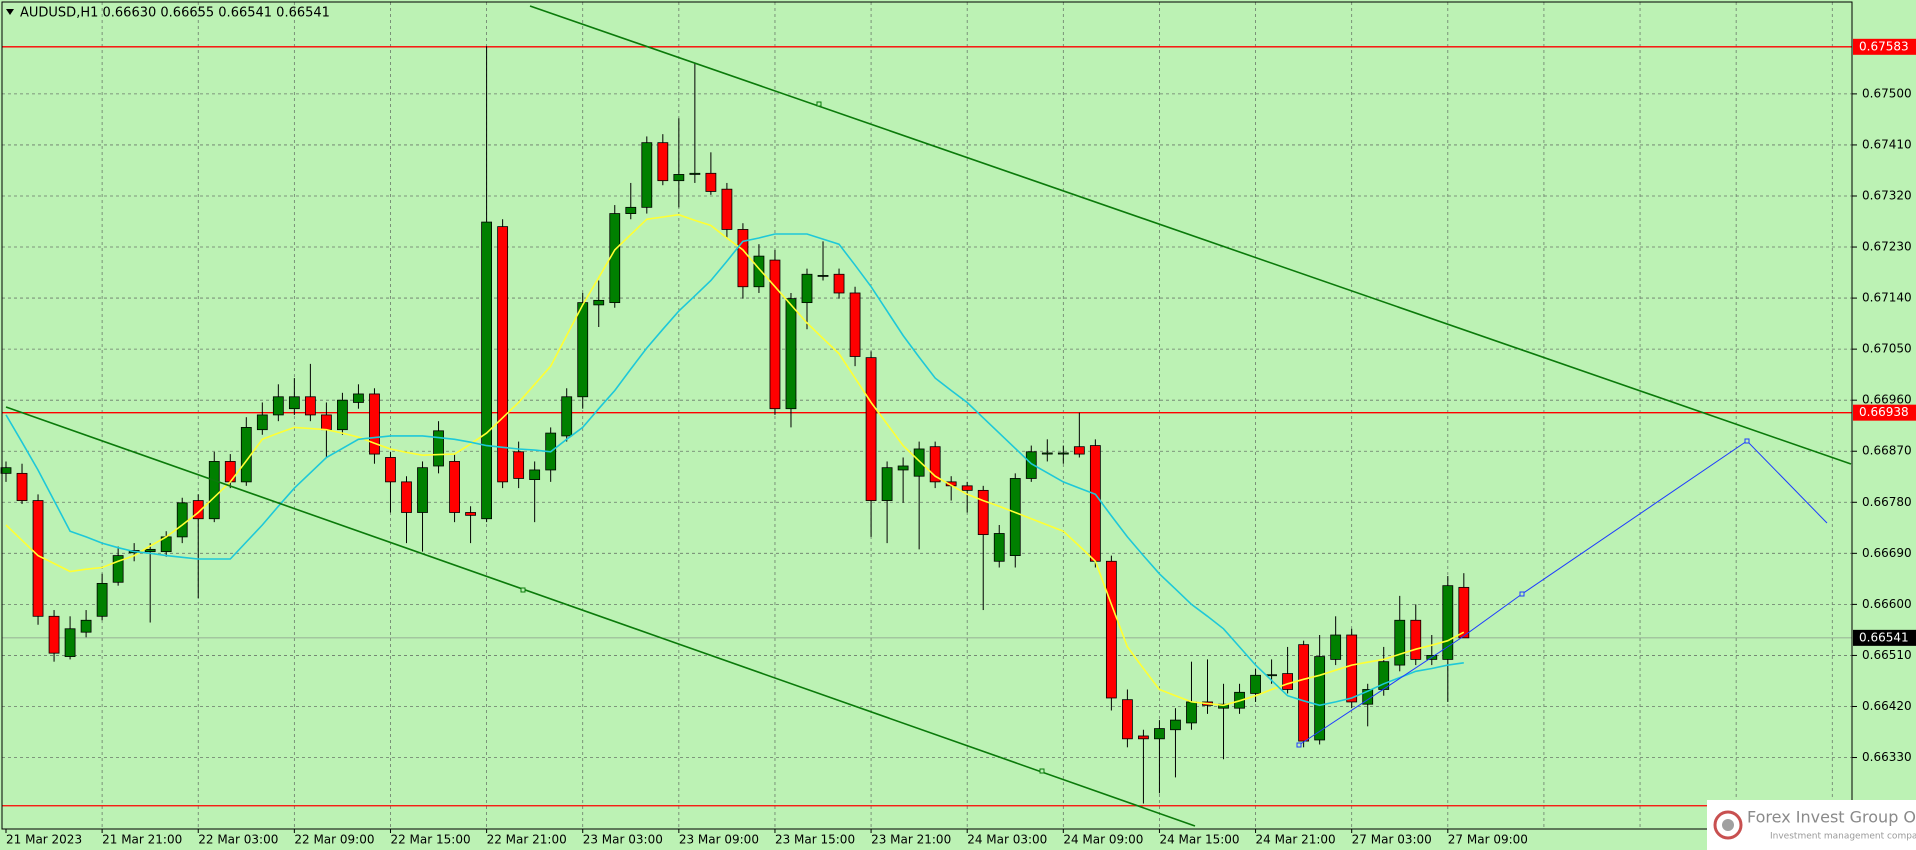  What do you see at coordinates (142, 840) in the screenshot?
I see `x-tick-label: 21 Mar 21:00` at bounding box center [142, 840].